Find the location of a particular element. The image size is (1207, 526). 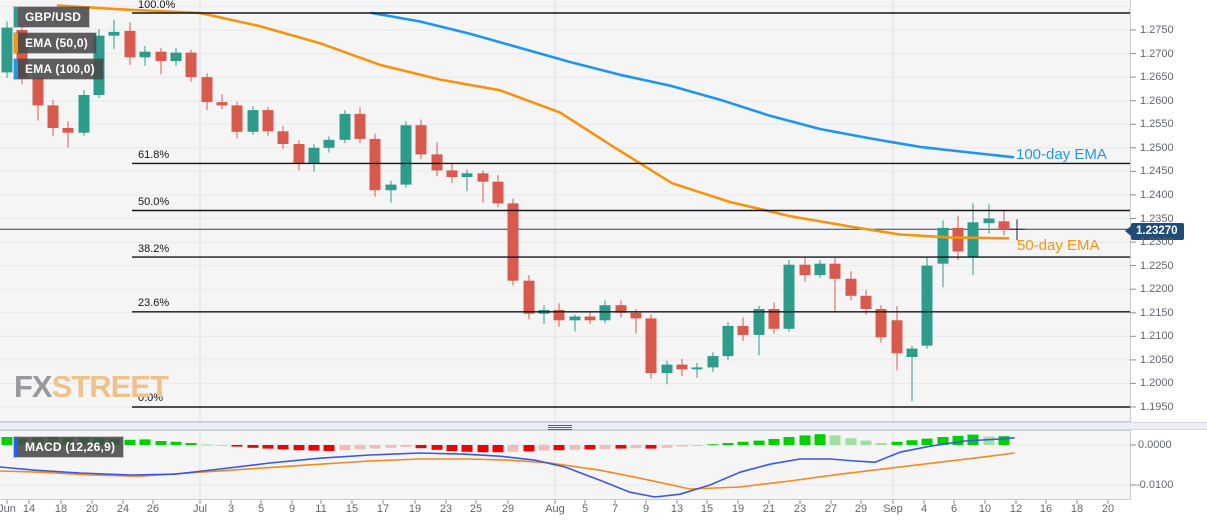

legend-ema100: EMA (100,0) is located at coordinates (58, 69).